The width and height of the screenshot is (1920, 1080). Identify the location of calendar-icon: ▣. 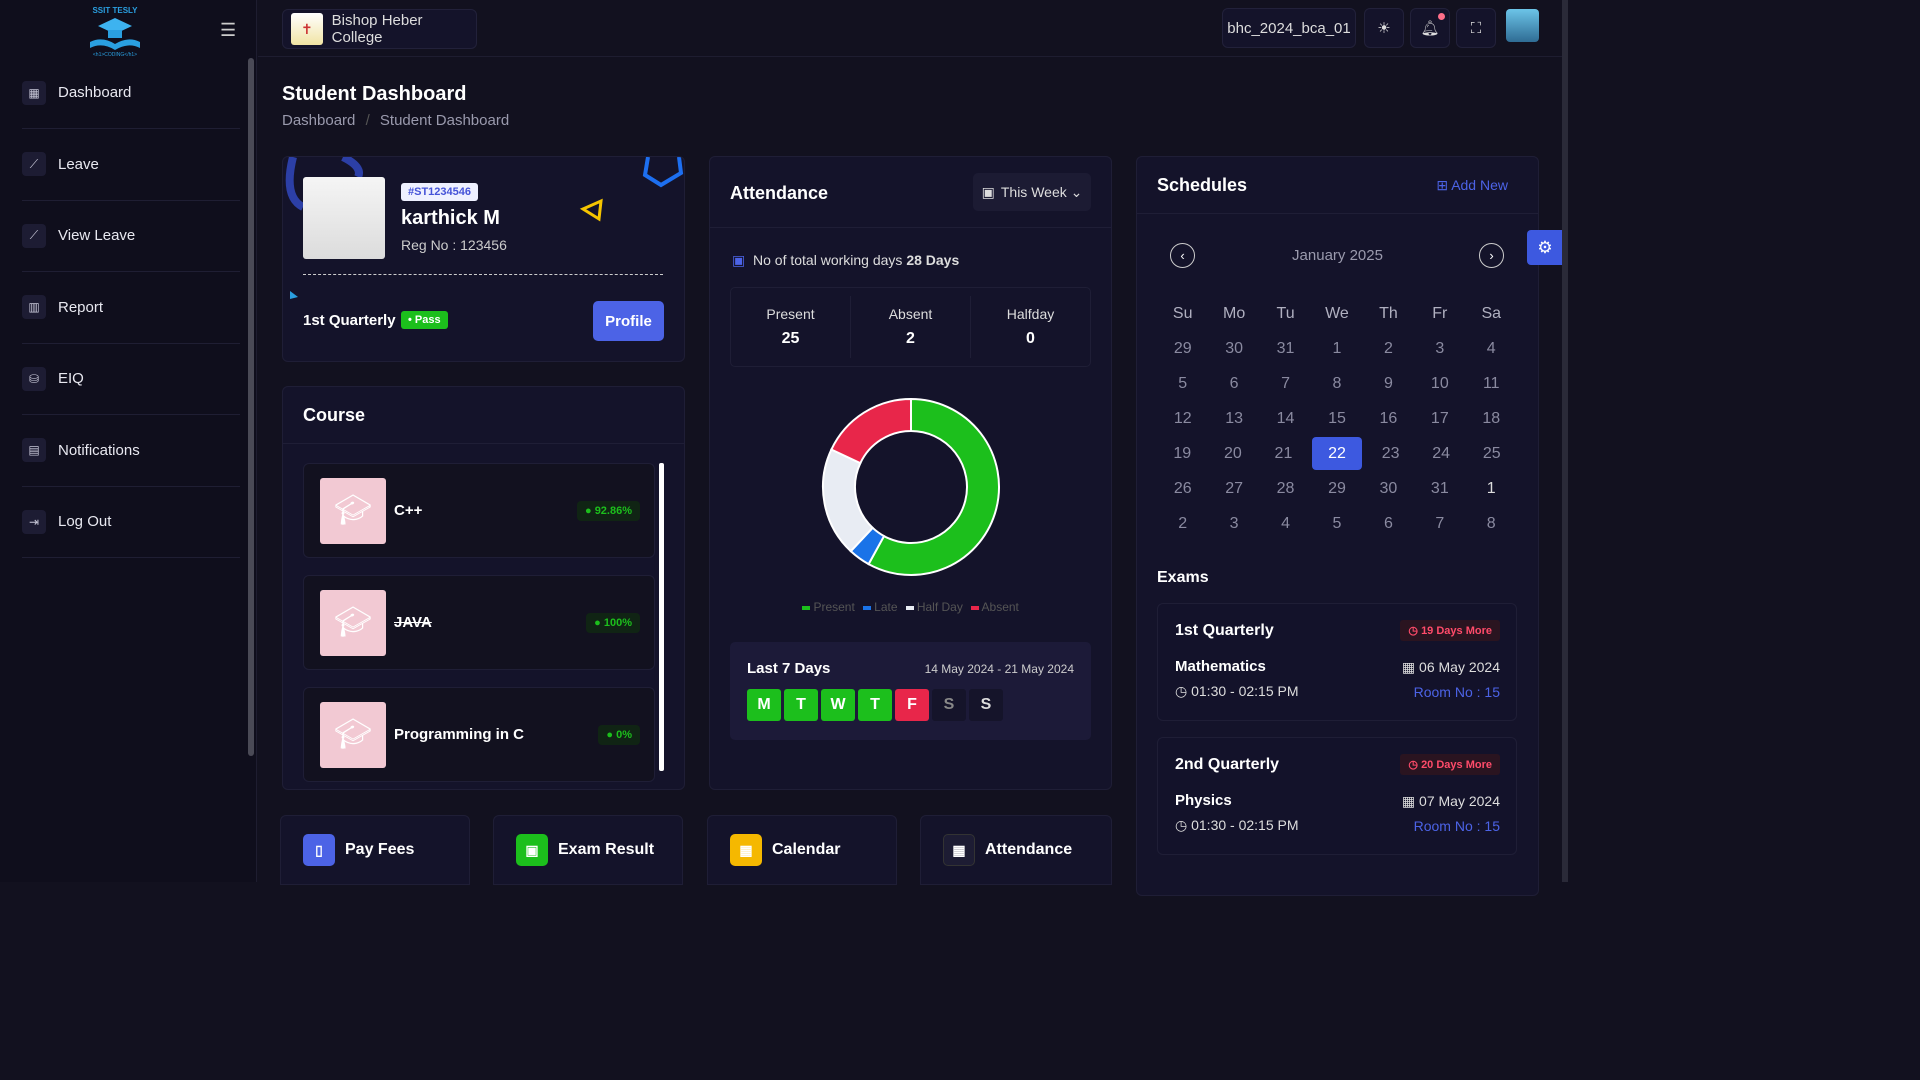
(739, 260).